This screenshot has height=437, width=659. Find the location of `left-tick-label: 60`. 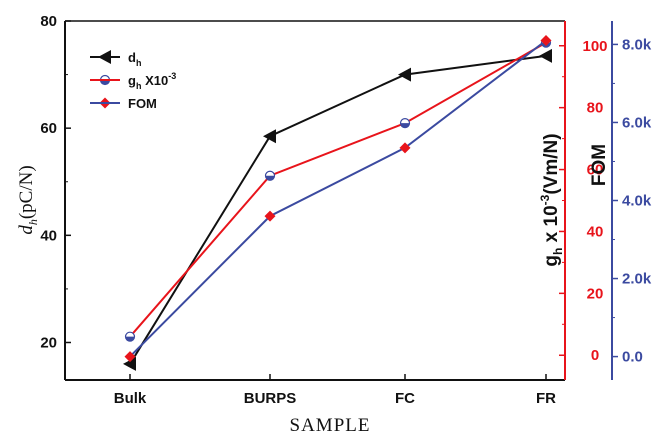

left-tick-label: 60 is located at coordinates (48, 128).